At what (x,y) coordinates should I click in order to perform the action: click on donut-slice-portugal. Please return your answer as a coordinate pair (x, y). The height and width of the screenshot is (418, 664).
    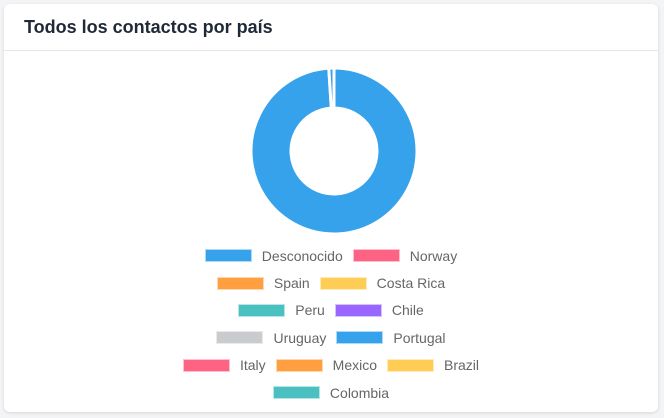
    Looking at the image, I should click on (331, 88).